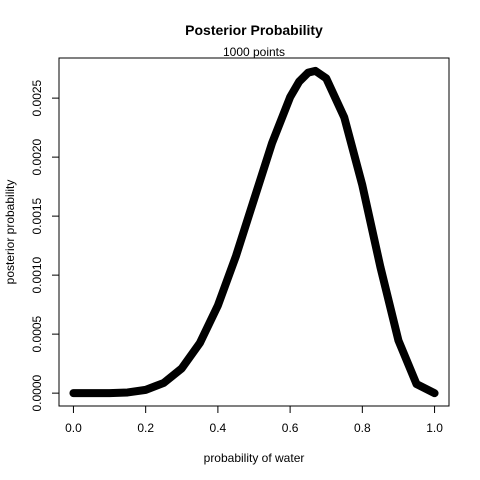  Describe the element at coordinates (254, 52) in the screenshot. I see `subtitle: 1000 points` at that location.